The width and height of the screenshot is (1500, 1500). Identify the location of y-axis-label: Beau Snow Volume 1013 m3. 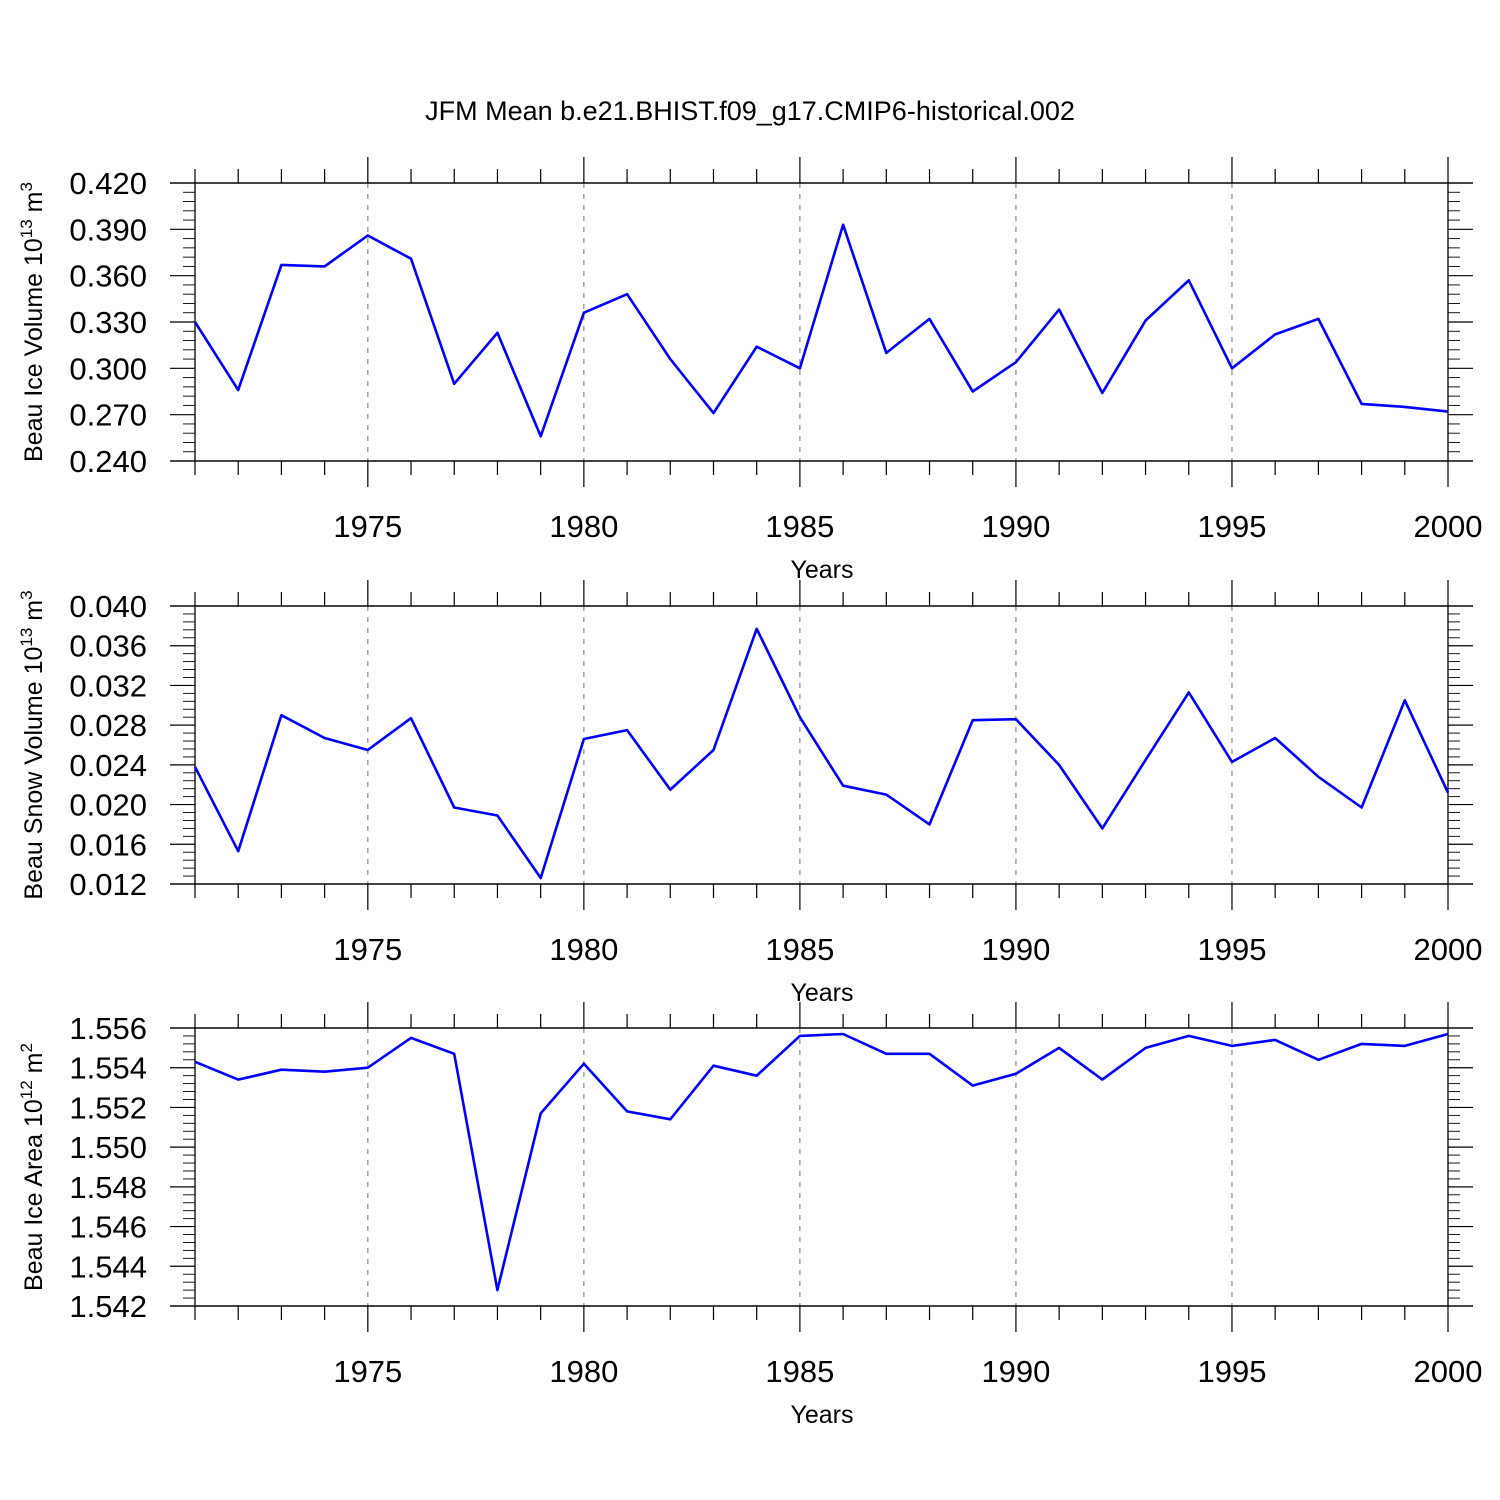
(32, 744).